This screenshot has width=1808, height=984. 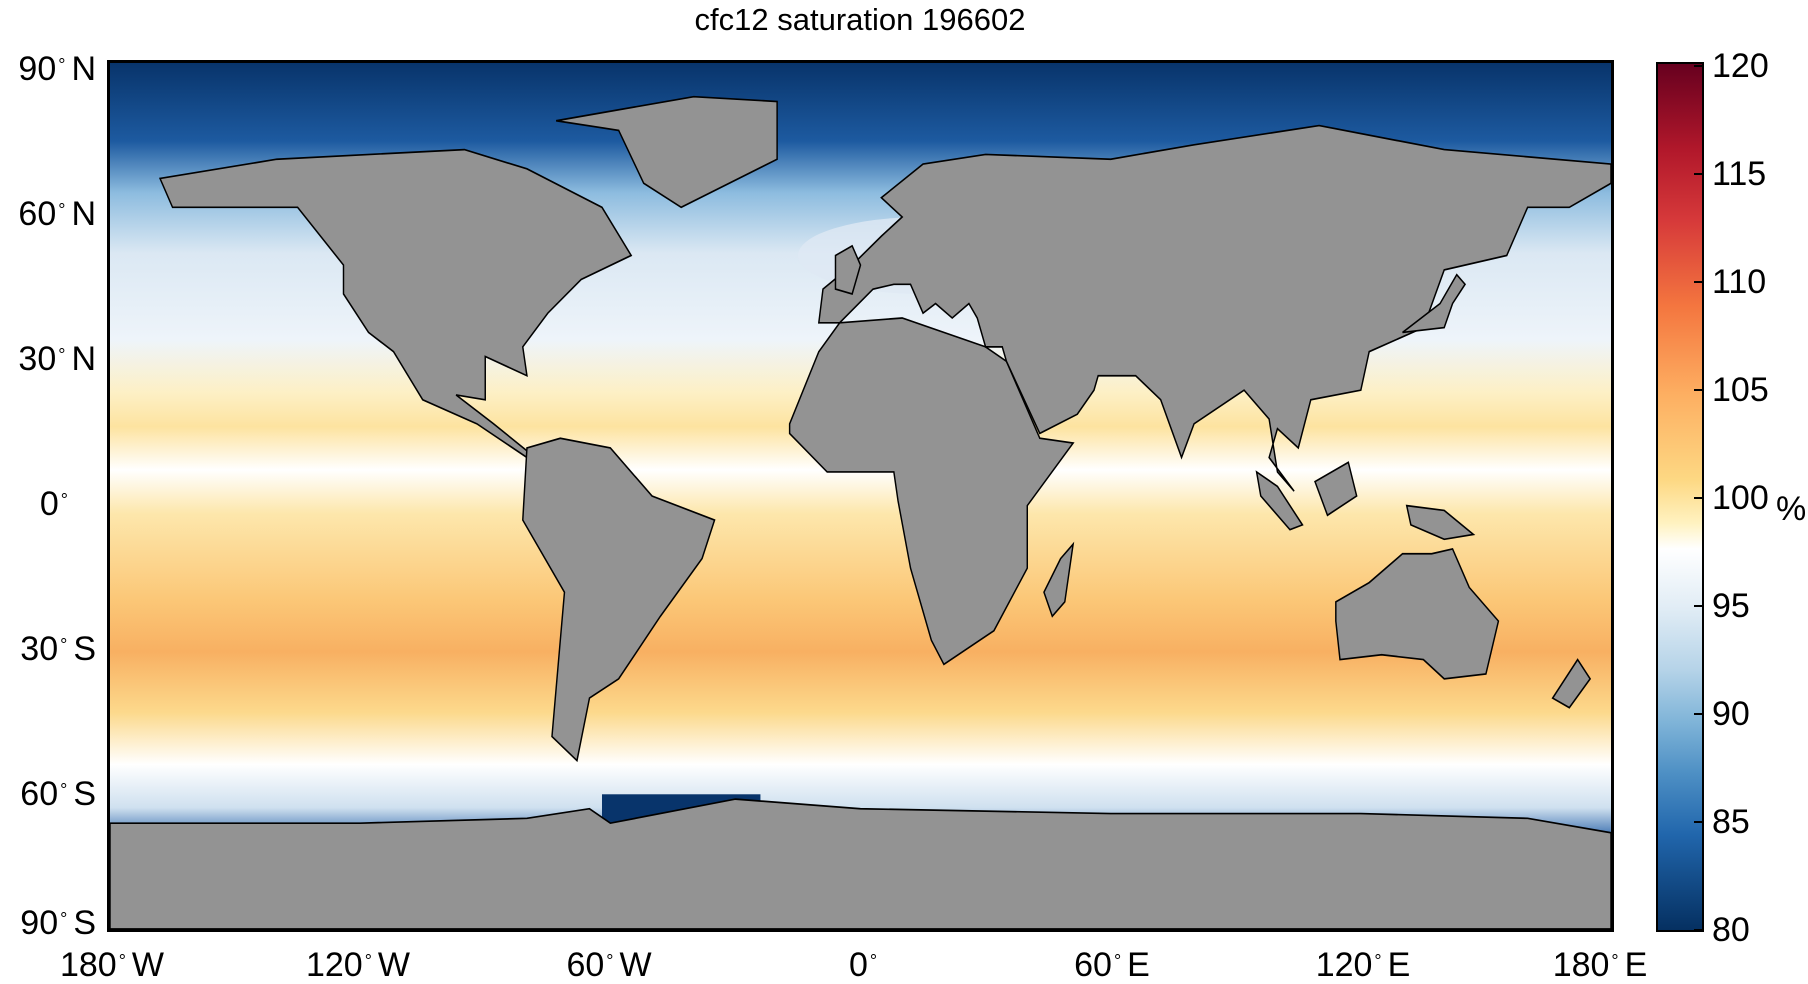 What do you see at coordinates (57, 69) in the screenshot?
I see `y-tick-90n: 90 ° N` at bounding box center [57, 69].